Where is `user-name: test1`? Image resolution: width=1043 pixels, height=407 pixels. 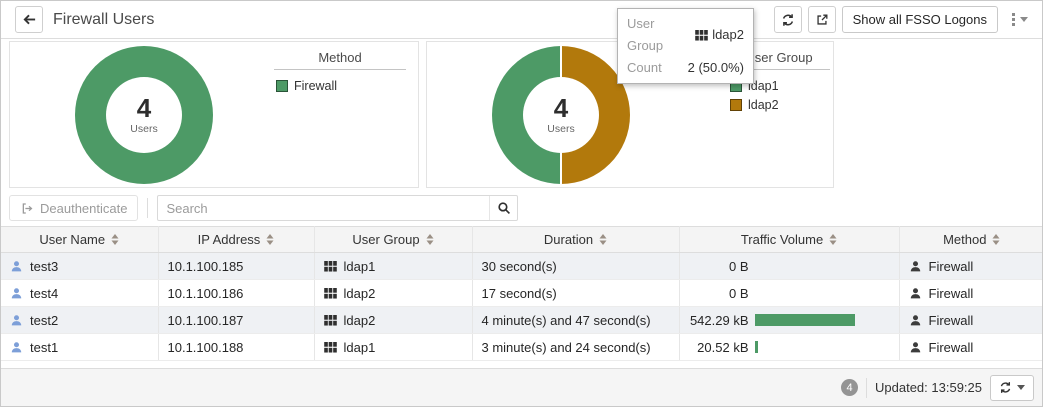 user-name: test1 is located at coordinates (44, 347).